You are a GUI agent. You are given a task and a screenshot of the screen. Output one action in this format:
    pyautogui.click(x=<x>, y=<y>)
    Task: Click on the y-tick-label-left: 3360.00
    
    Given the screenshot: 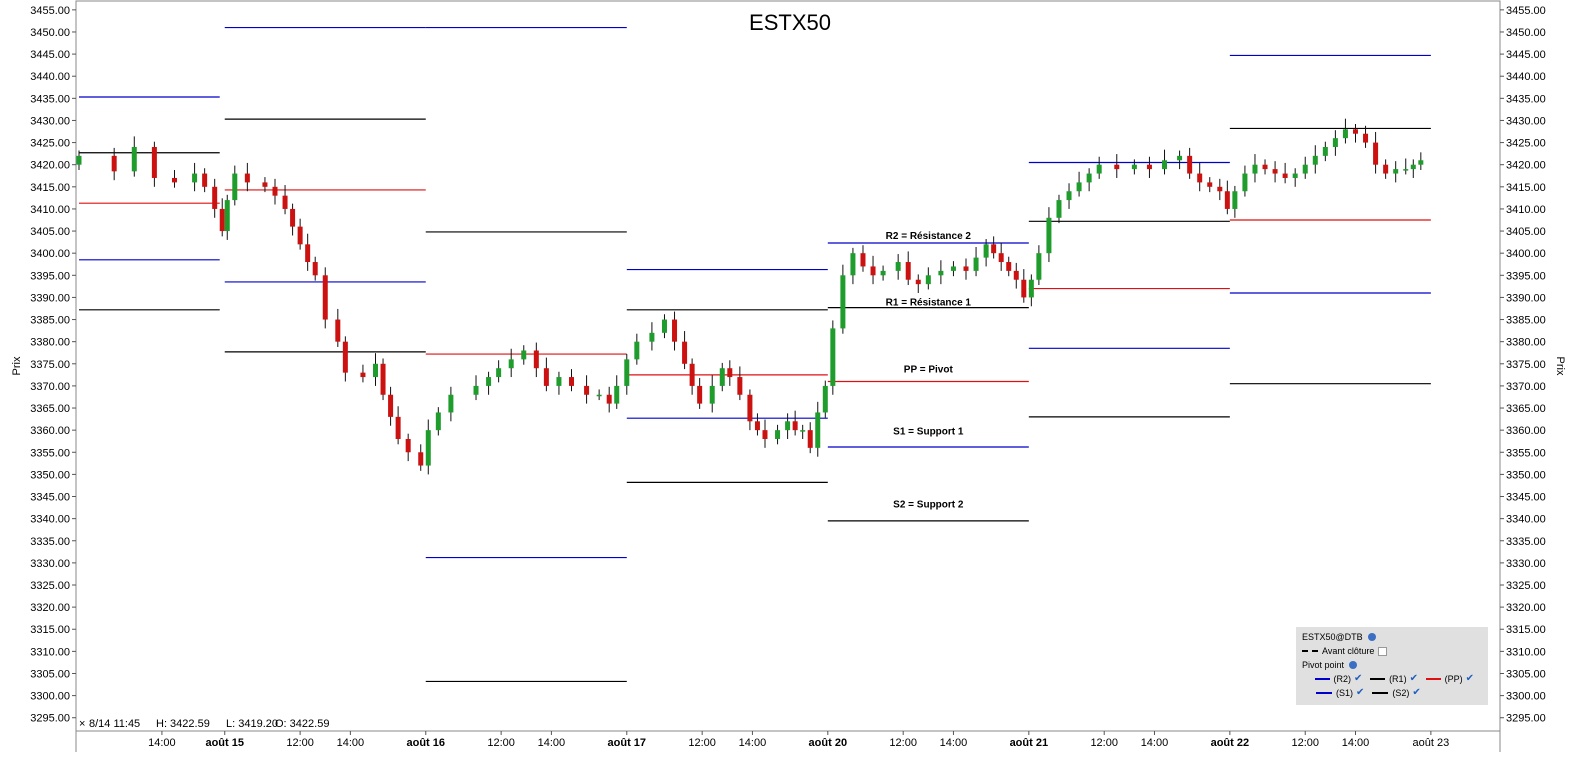 What is the action you would take?
    pyautogui.click(x=50, y=431)
    